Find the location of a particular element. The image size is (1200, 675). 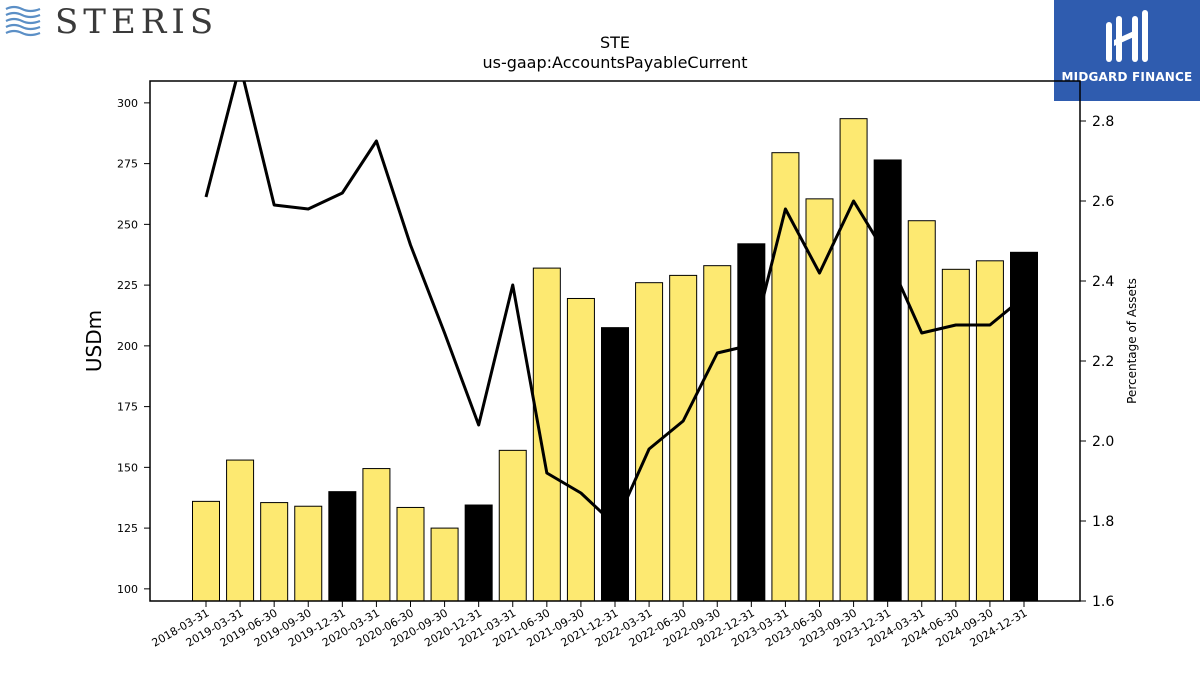

left-tick-label: 300 is located at coordinates (127, 103).